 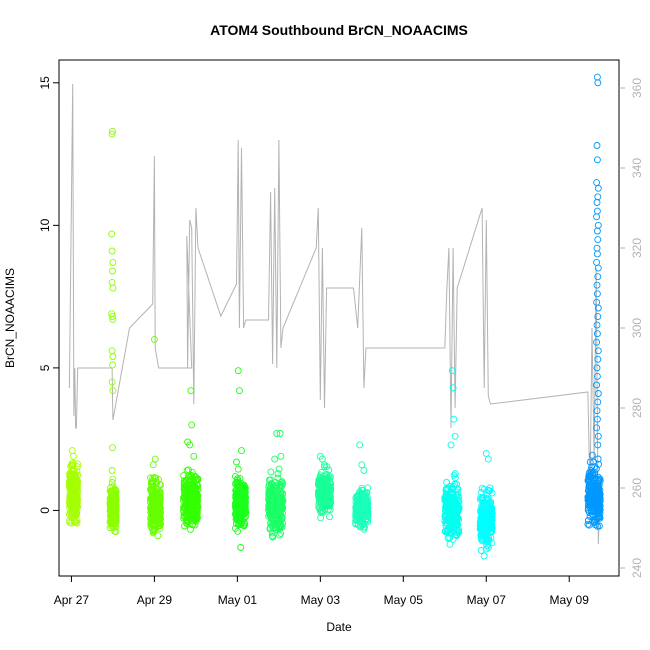 I want to click on right-tick-label: 360, so click(x=637, y=88).